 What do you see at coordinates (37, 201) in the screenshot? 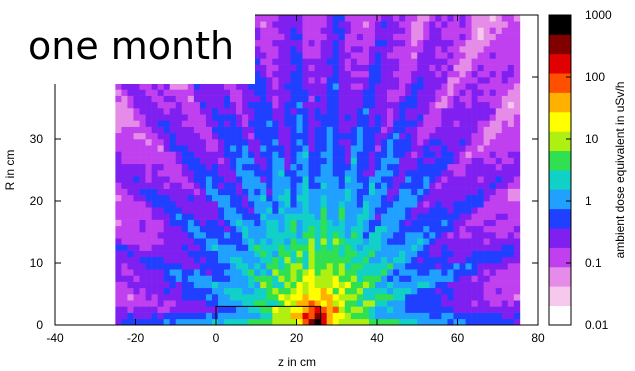
I see `y-tick-label: 20` at bounding box center [37, 201].